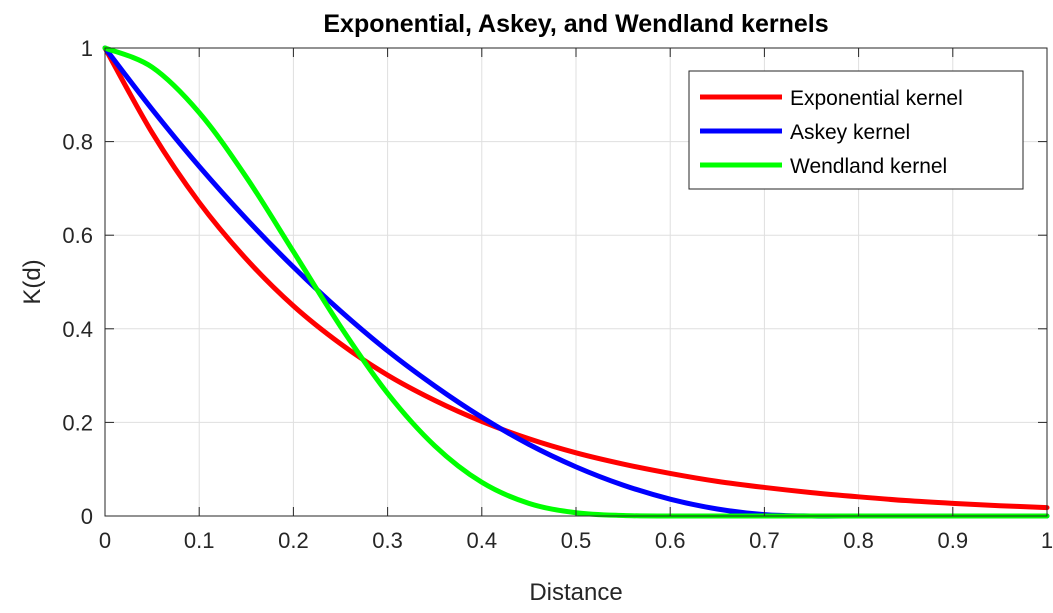 The image size is (1053, 613). What do you see at coordinates (850, 132) in the screenshot?
I see `legend-label-askey-kernel: Askey kernel` at bounding box center [850, 132].